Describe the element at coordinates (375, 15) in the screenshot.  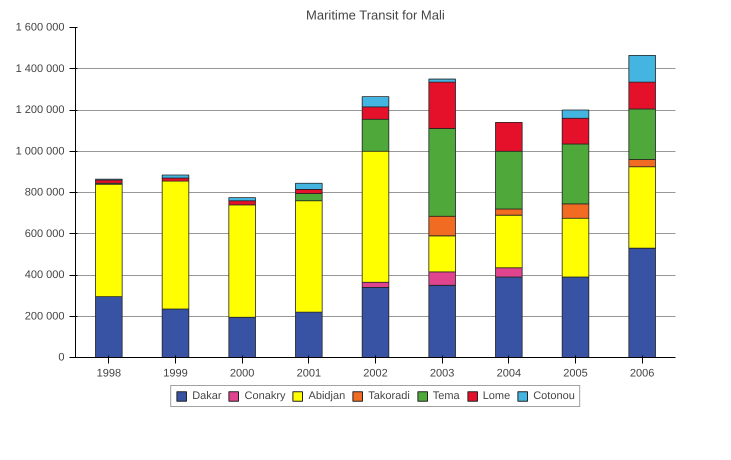
I see `chart-title: Maritime Transit for Mali` at that location.